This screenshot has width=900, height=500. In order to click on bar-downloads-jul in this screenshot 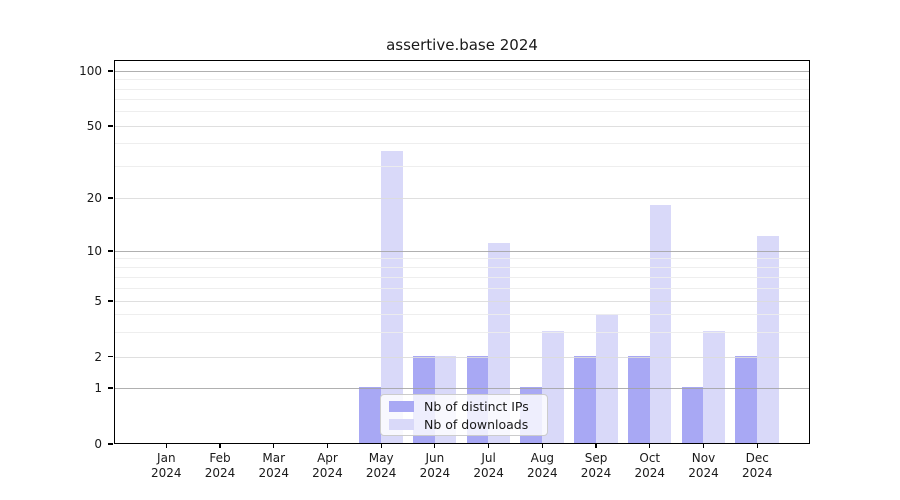, I will do `click(499, 342)`.